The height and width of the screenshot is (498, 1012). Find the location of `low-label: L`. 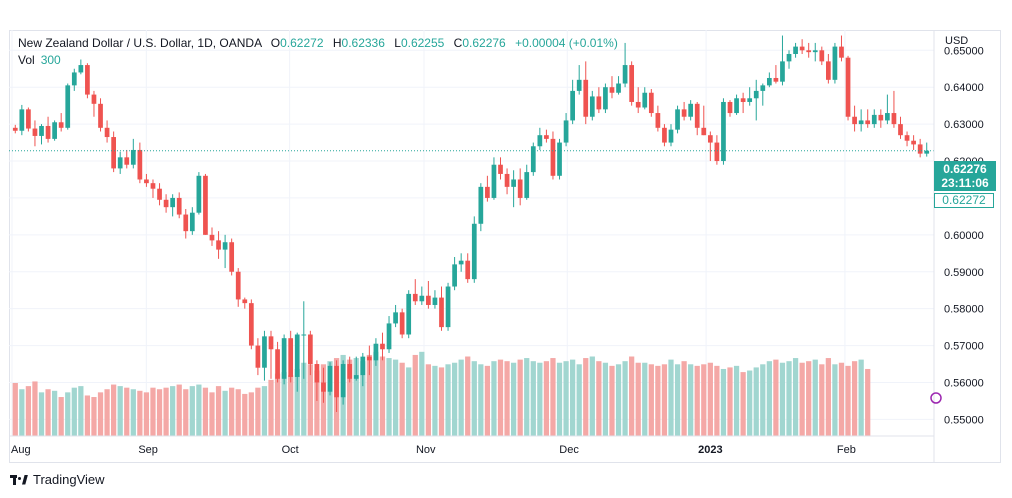

low-label: L is located at coordinates (397, 43).